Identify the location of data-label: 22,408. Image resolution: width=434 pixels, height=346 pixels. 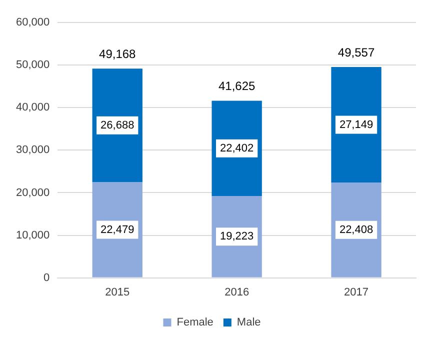
(356, 230).